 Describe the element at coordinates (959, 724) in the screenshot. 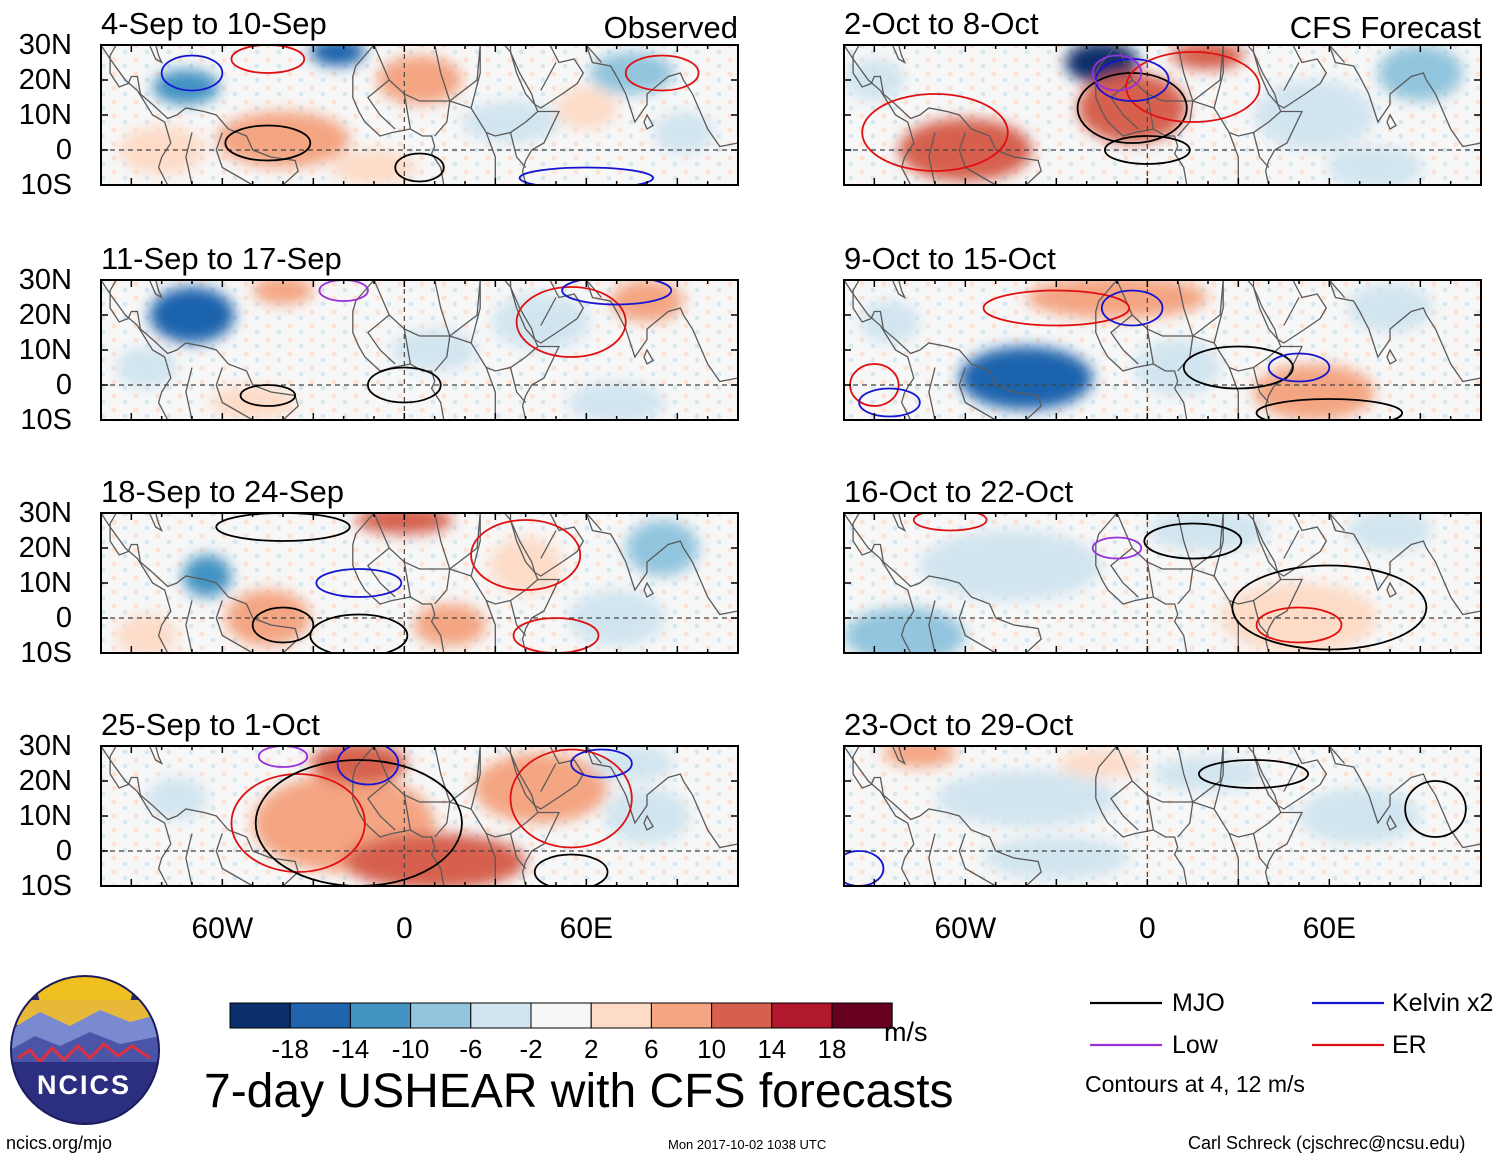

I see `panel-title: 23-Oct to 29-Oct` at that location.